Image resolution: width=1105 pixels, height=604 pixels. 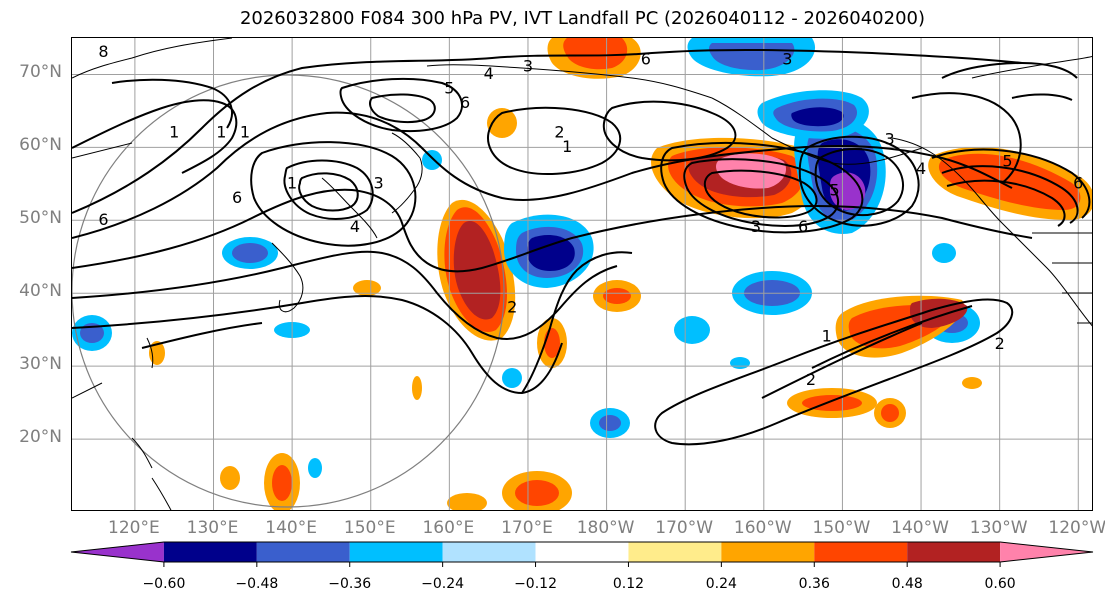 I want to click on colorbar-tick-label: 0.48, so click(x=907, y=584).